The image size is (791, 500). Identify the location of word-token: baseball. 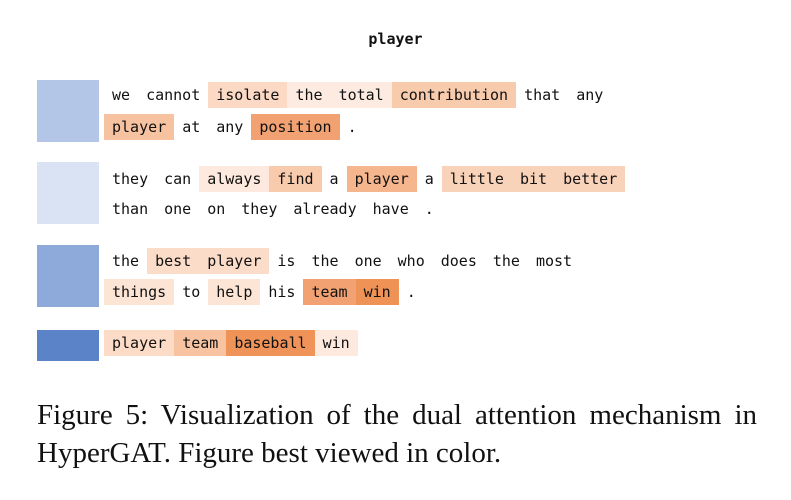
(270, 343).